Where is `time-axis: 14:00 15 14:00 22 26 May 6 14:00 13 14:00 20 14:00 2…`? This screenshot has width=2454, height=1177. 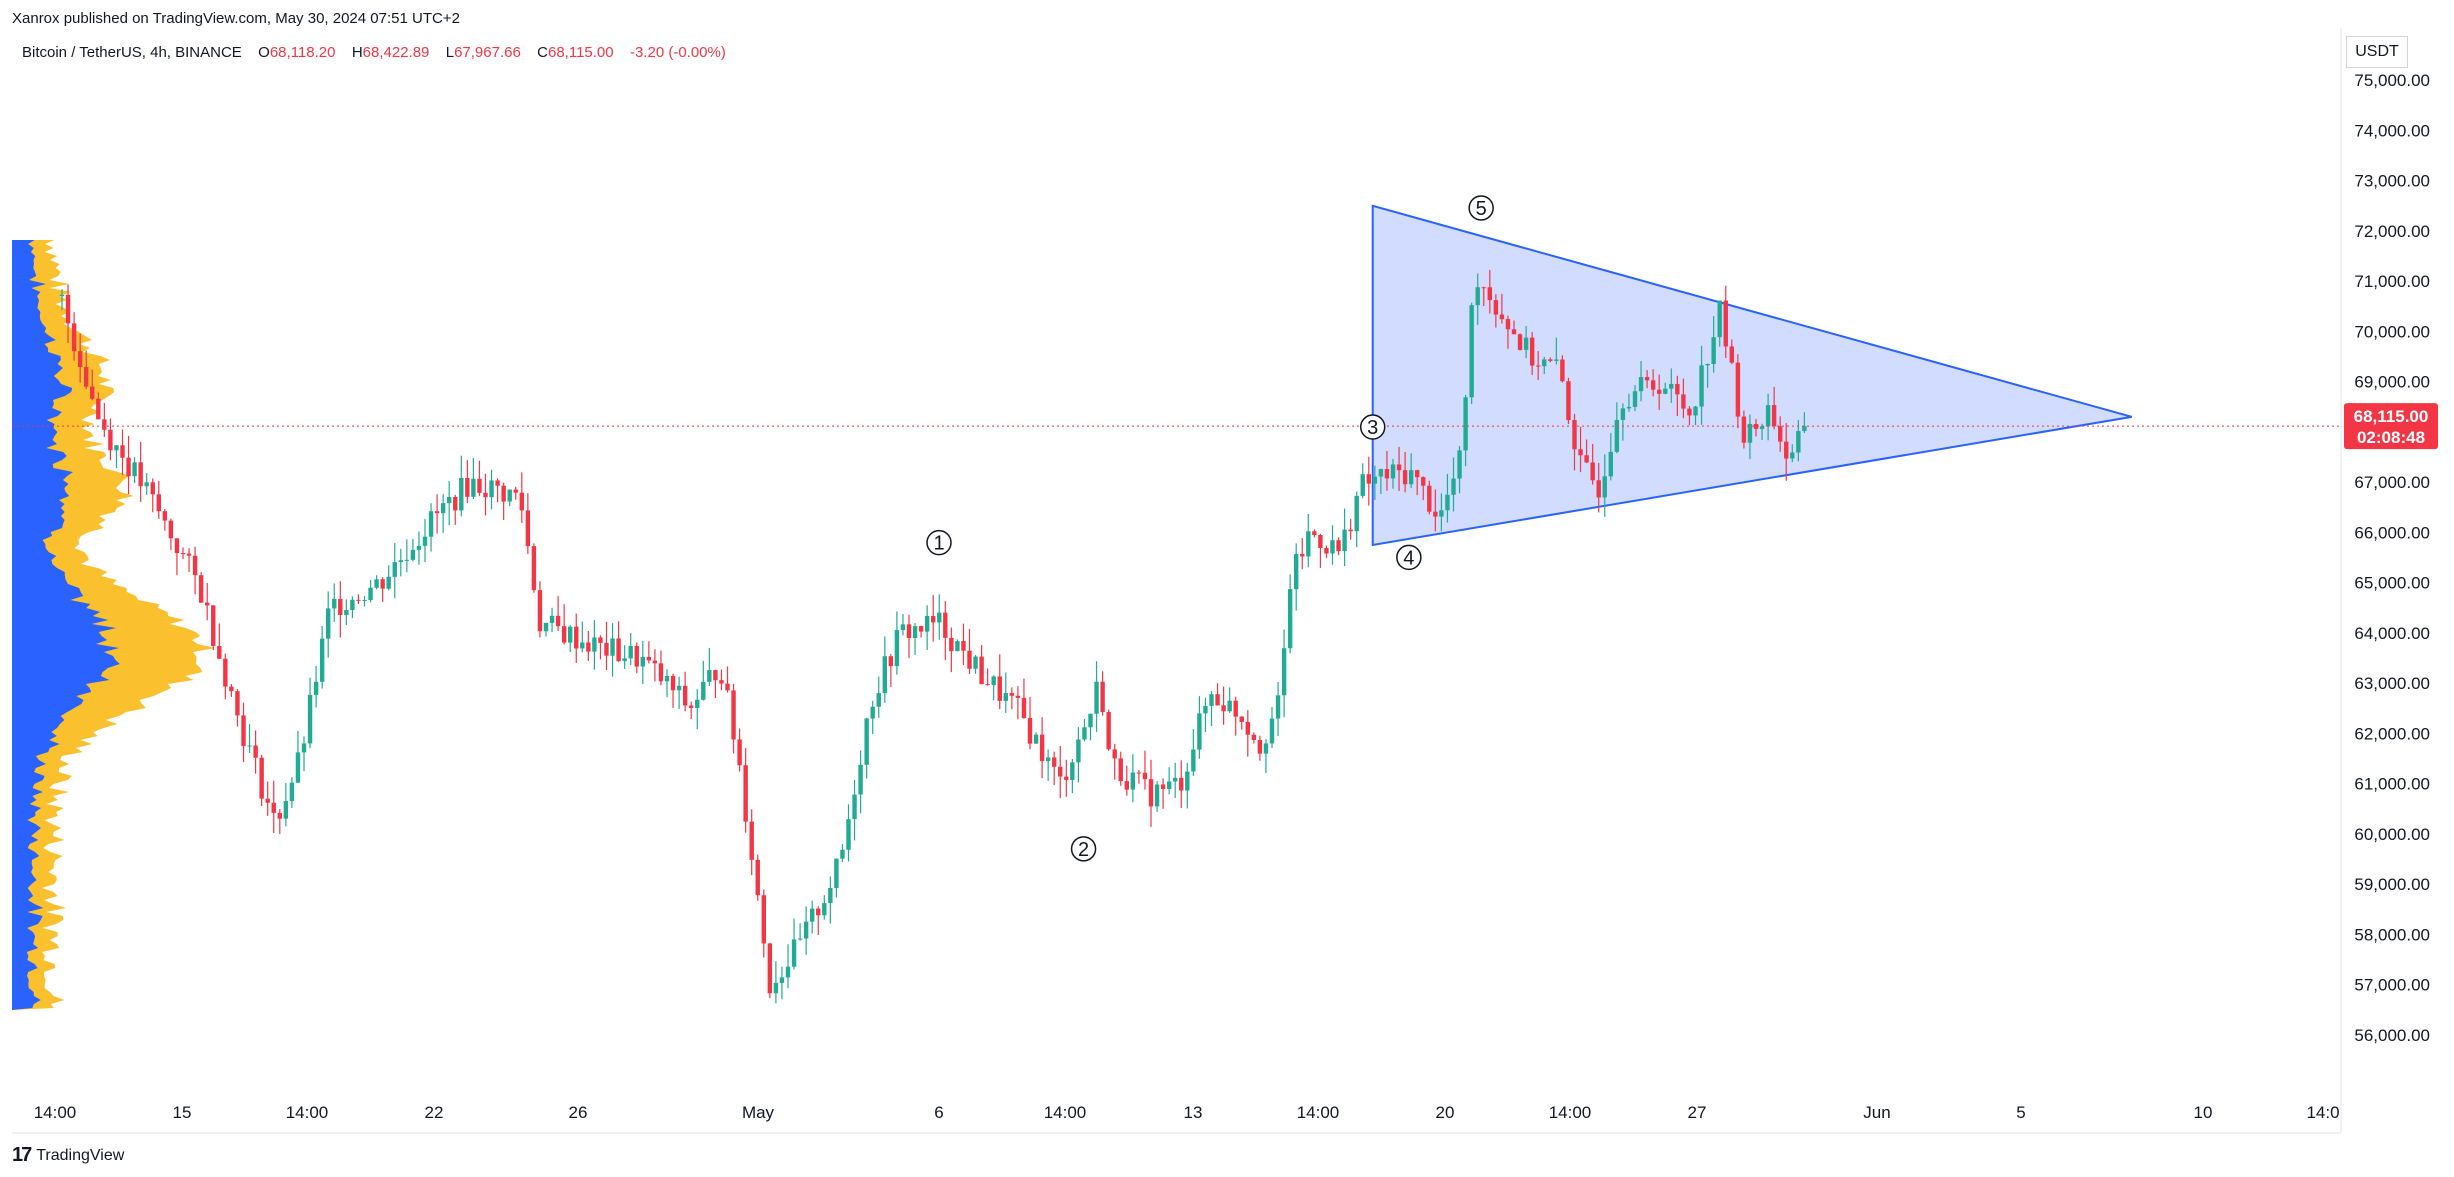
time-axis: 14:00 15 14:00 22 26 May 6 14:00 13 14:00 20 14:00 2… is located at coordinates (1187, 1112).